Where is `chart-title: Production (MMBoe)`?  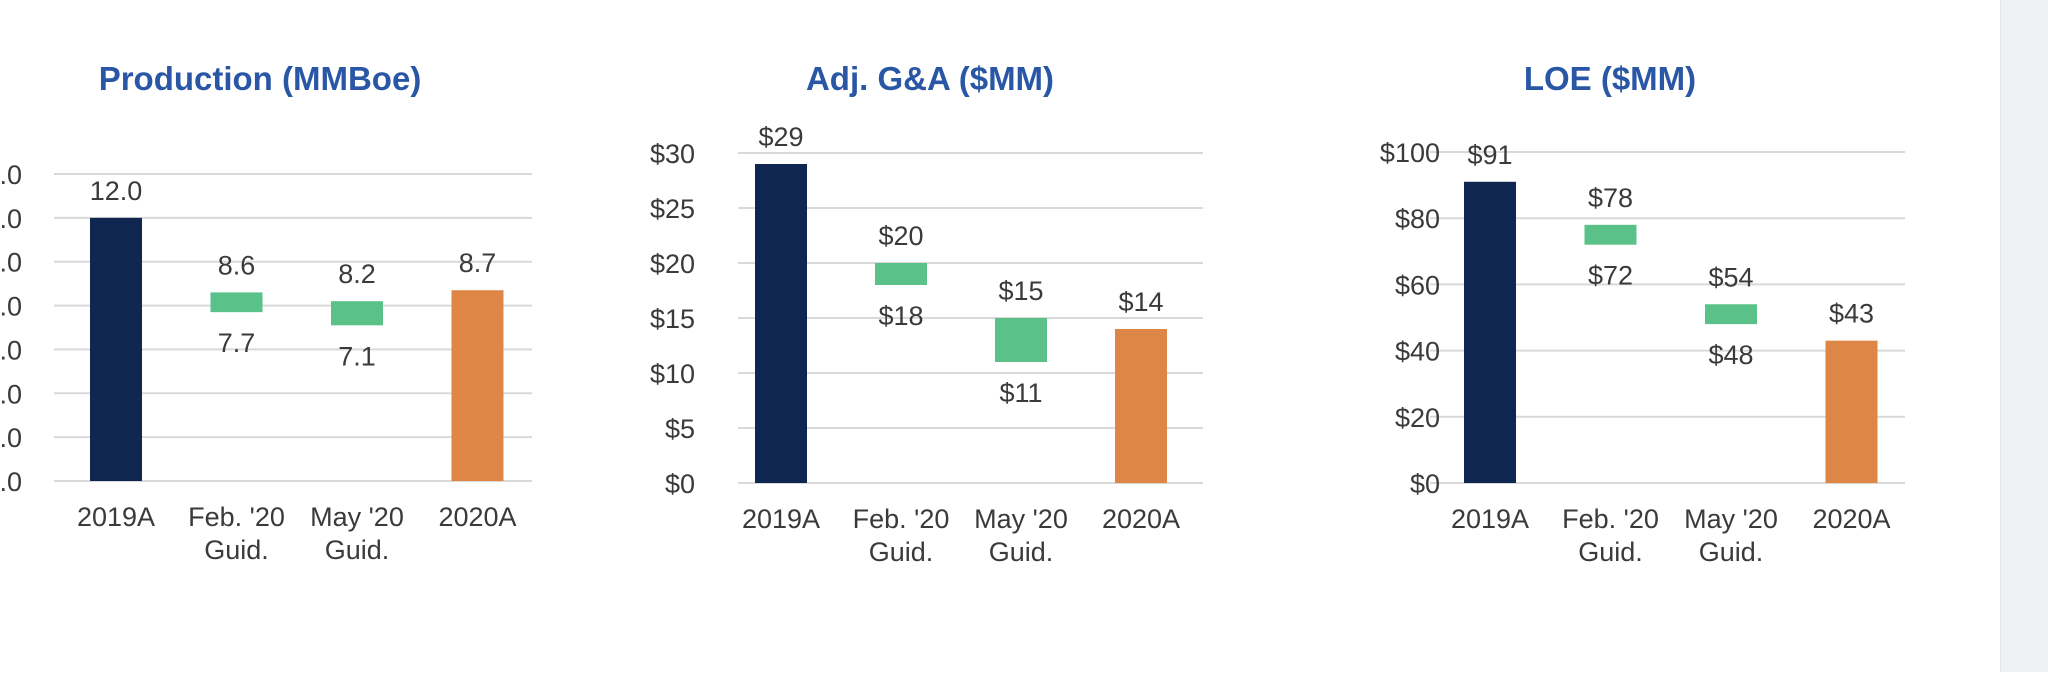
chart-title: Production (MMBoe) is located at coordinates (260, 78).